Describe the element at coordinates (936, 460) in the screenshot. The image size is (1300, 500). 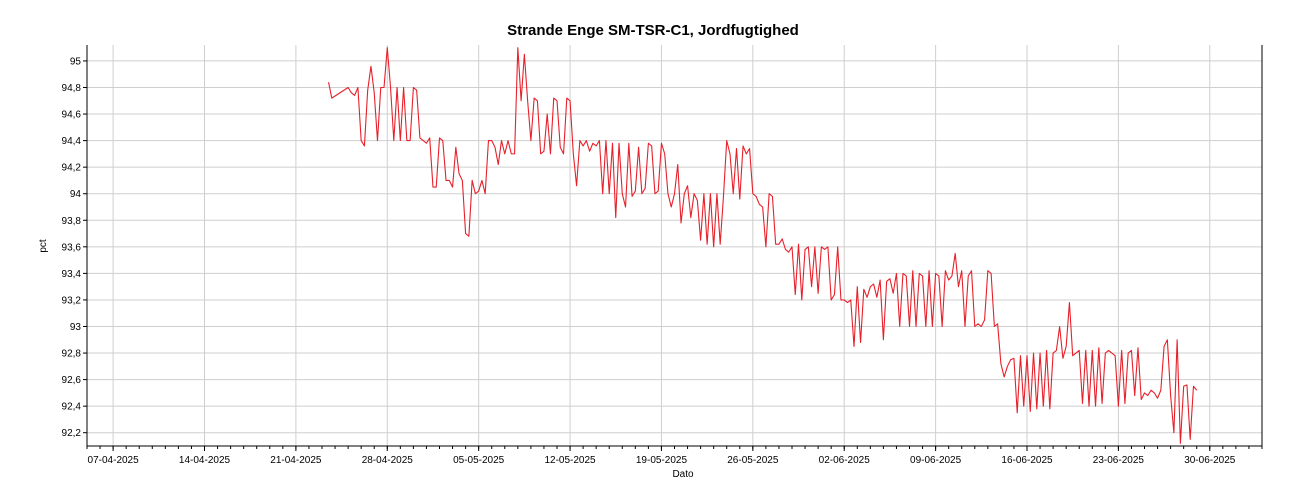
I see `x-tick-label: 09-06-2025` at that location.